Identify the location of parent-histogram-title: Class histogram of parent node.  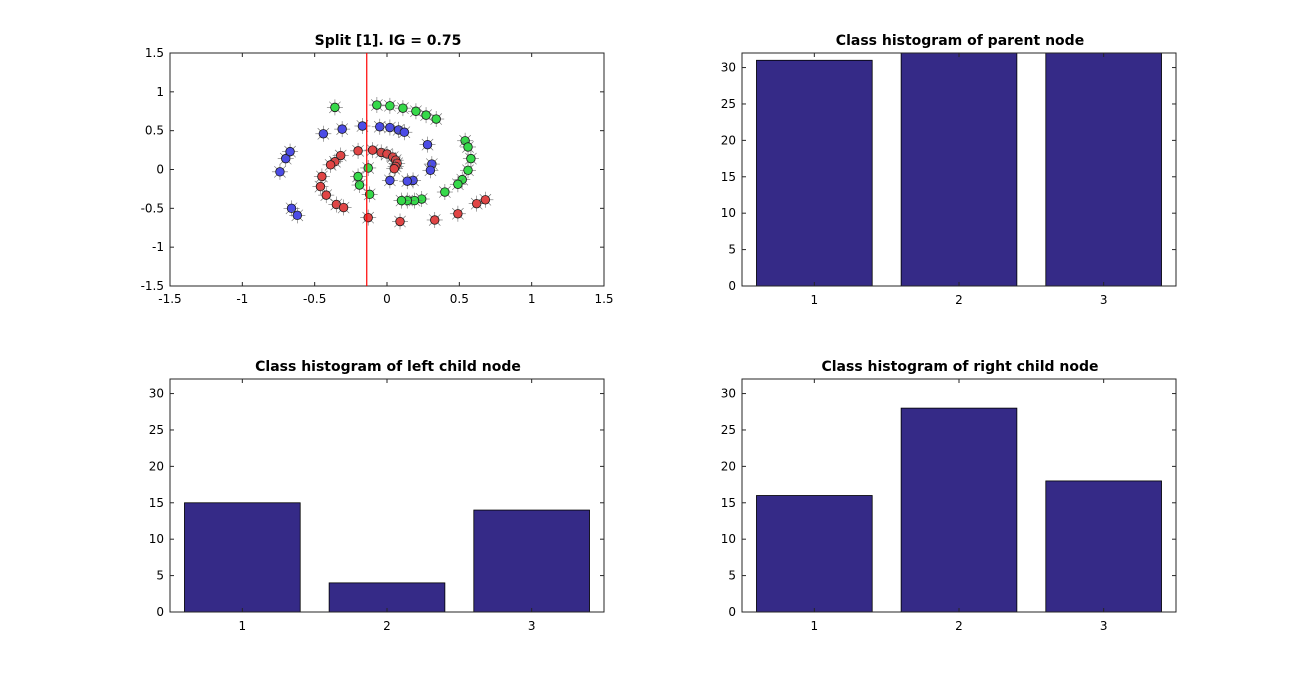
(960, 41).